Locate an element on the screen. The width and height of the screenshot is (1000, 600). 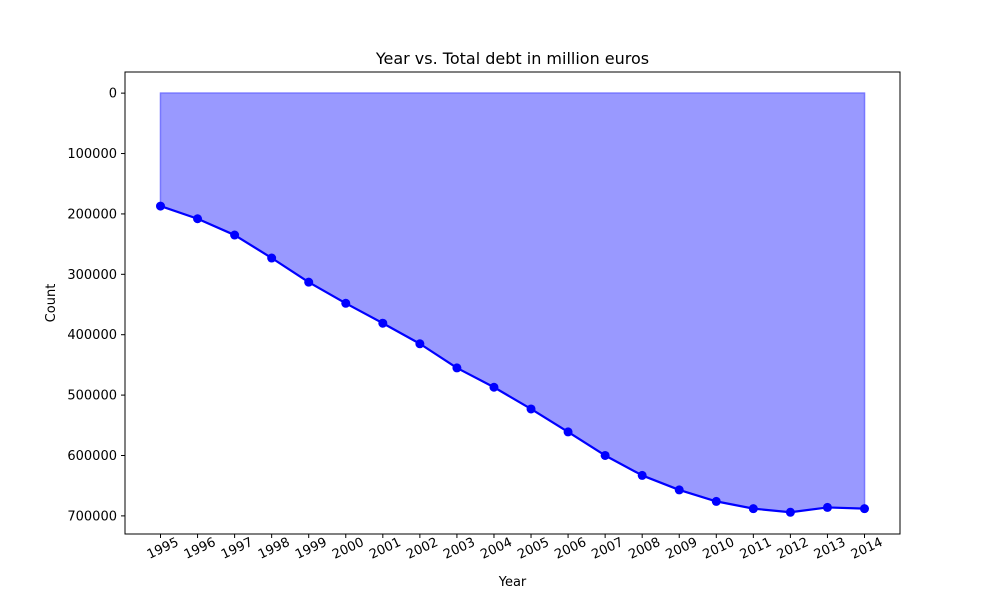
x-tick-label: 2014 is located at coordinates (867, 549).